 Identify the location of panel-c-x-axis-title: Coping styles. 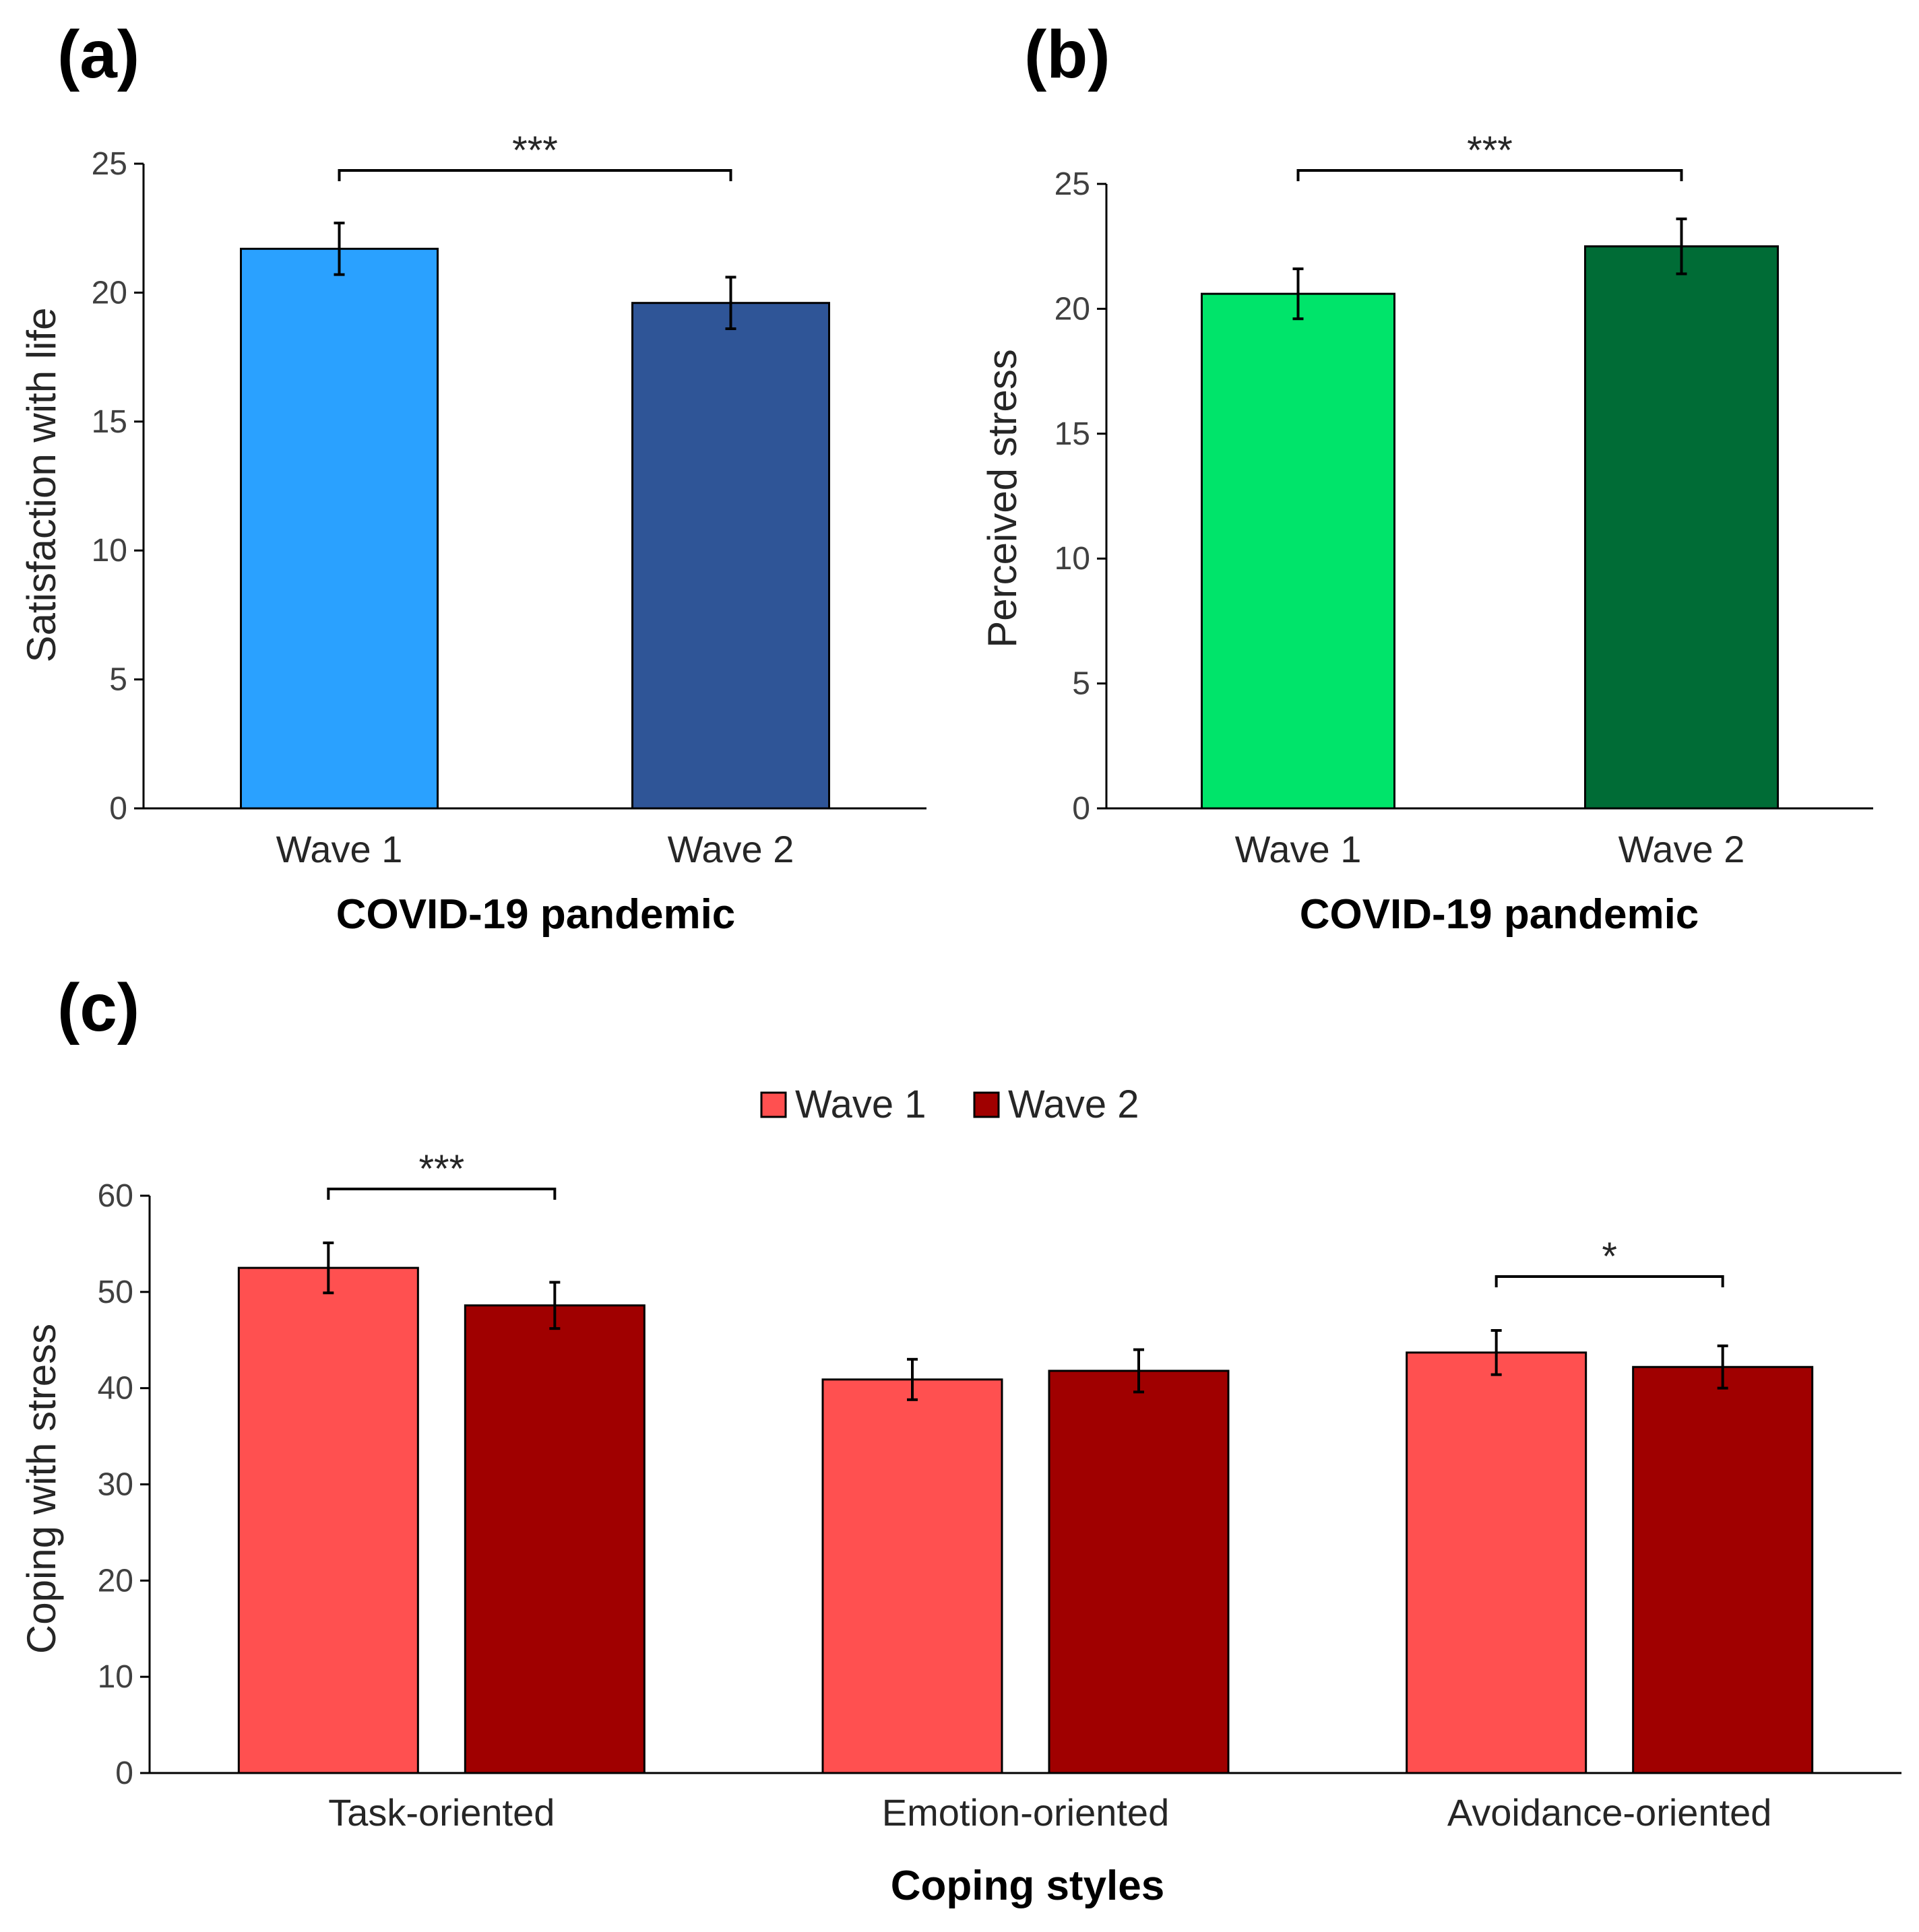
(1028, 1886).